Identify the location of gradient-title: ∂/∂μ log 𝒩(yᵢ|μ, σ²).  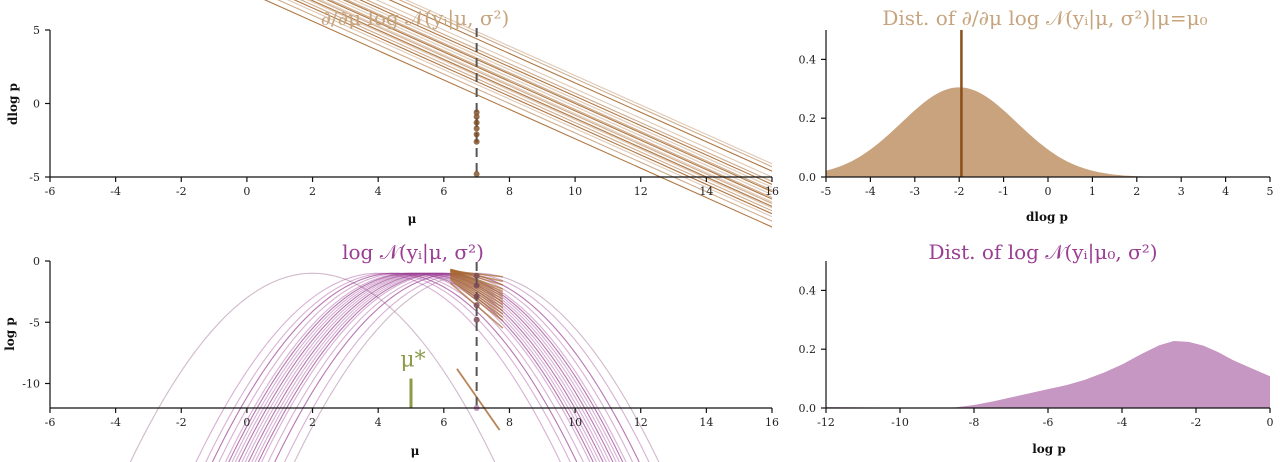
(415, 18).